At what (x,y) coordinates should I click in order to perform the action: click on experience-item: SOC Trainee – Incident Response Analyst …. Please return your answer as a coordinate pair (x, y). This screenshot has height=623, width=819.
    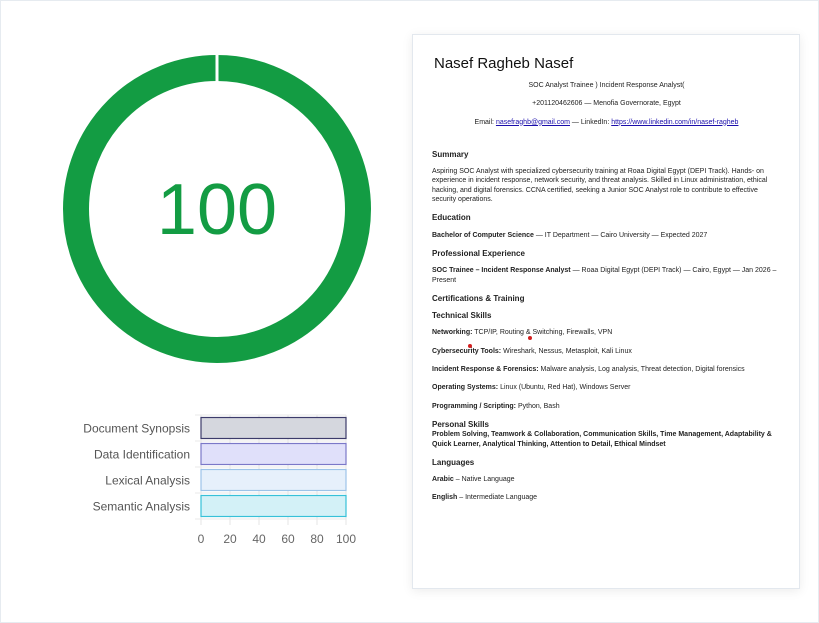
    Looking at the image, I should click on (604, 275).